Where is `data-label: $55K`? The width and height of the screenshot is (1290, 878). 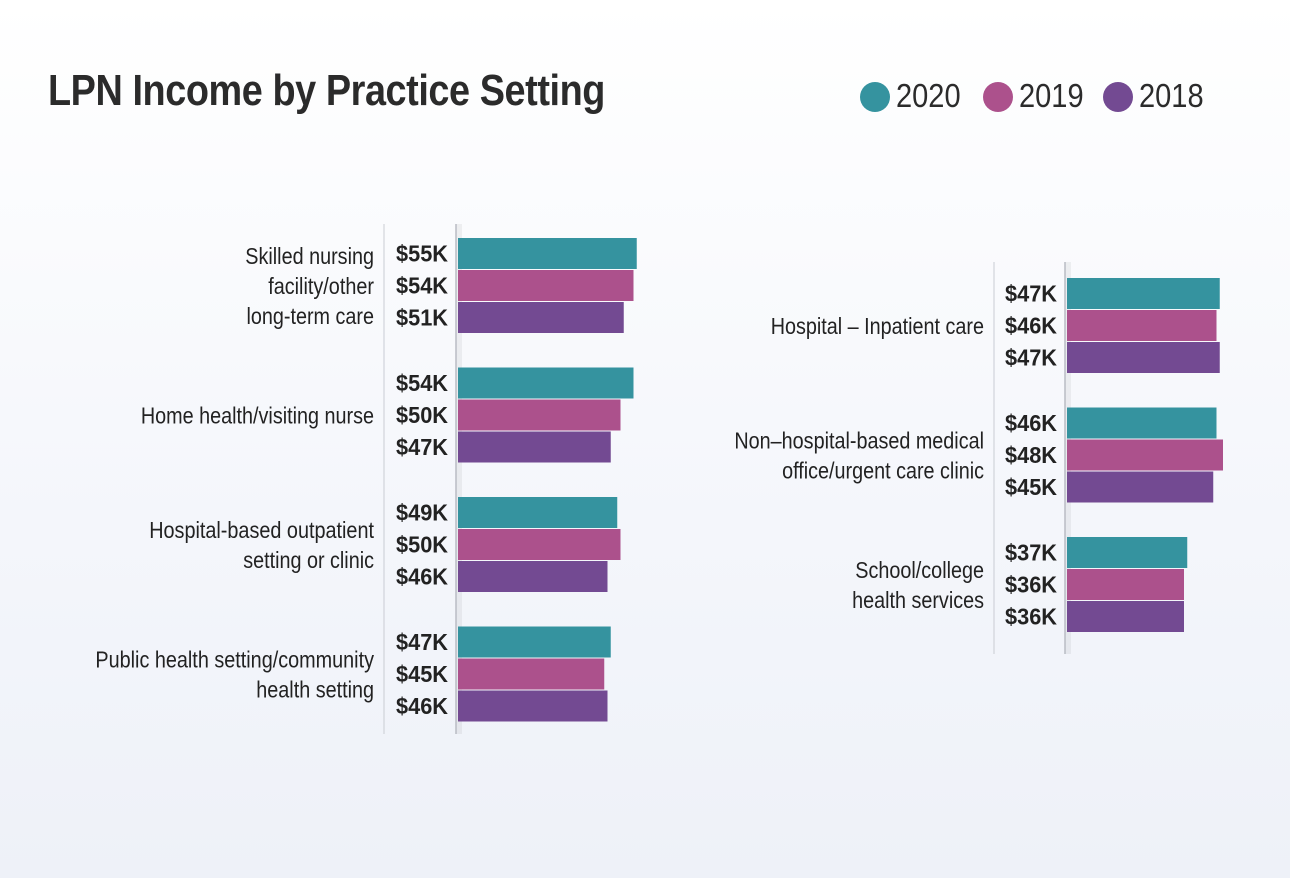
data-label: $55K is located at coordinates (422, 254).